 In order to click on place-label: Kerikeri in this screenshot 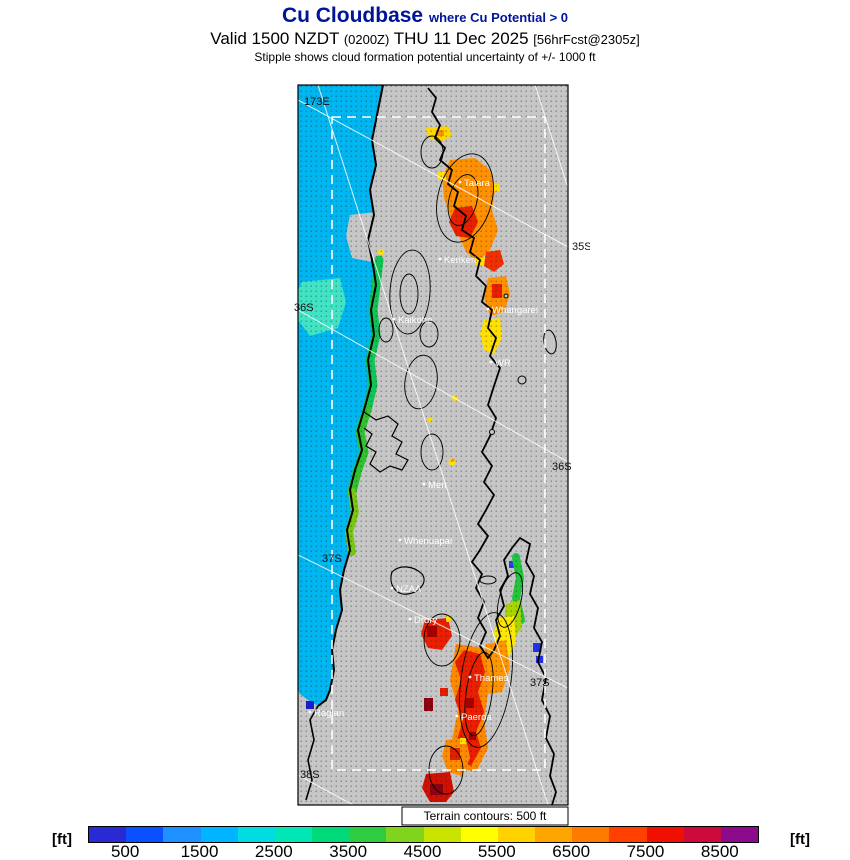, I will do `click(460, 260)`.